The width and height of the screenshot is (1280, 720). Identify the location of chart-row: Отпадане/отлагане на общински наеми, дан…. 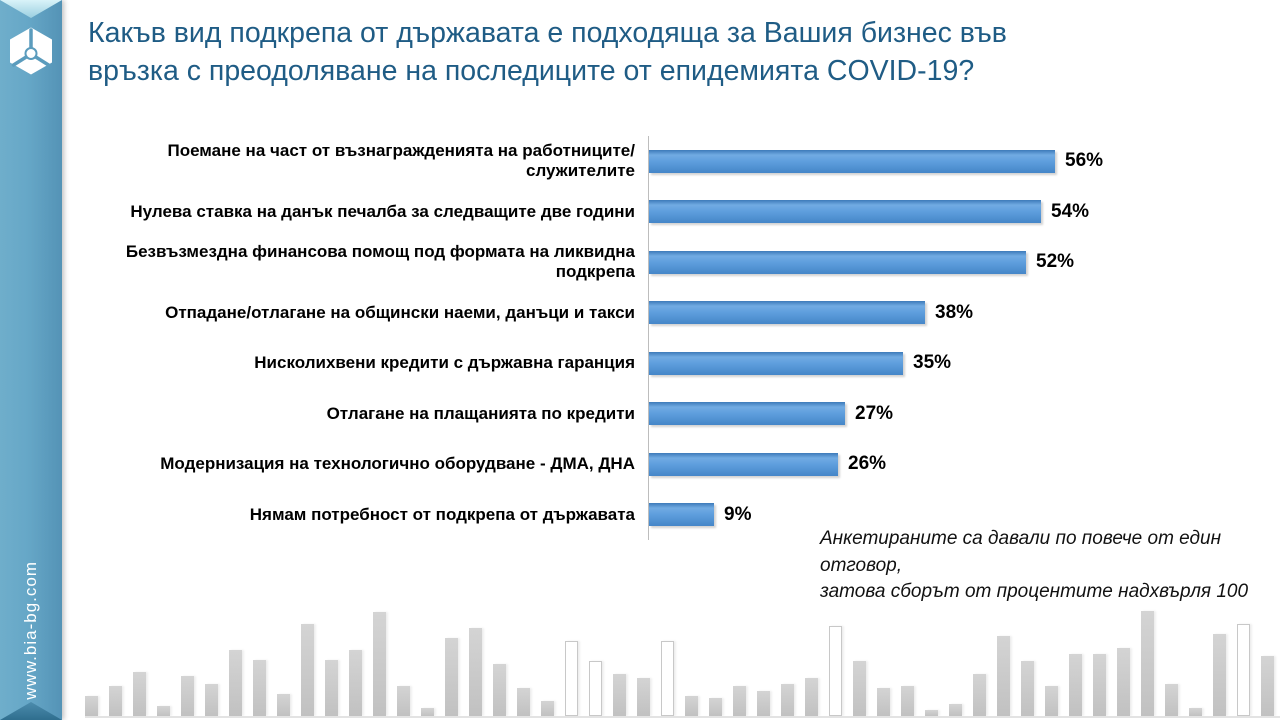
(644, 312).